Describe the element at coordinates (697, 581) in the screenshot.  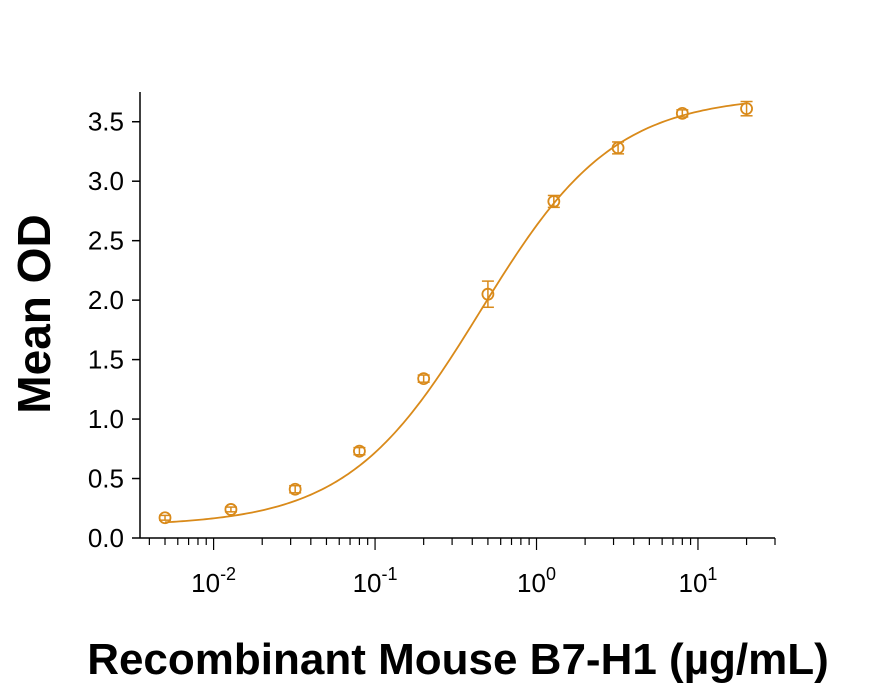
I see `x-tick-label: 10¹` at that location.